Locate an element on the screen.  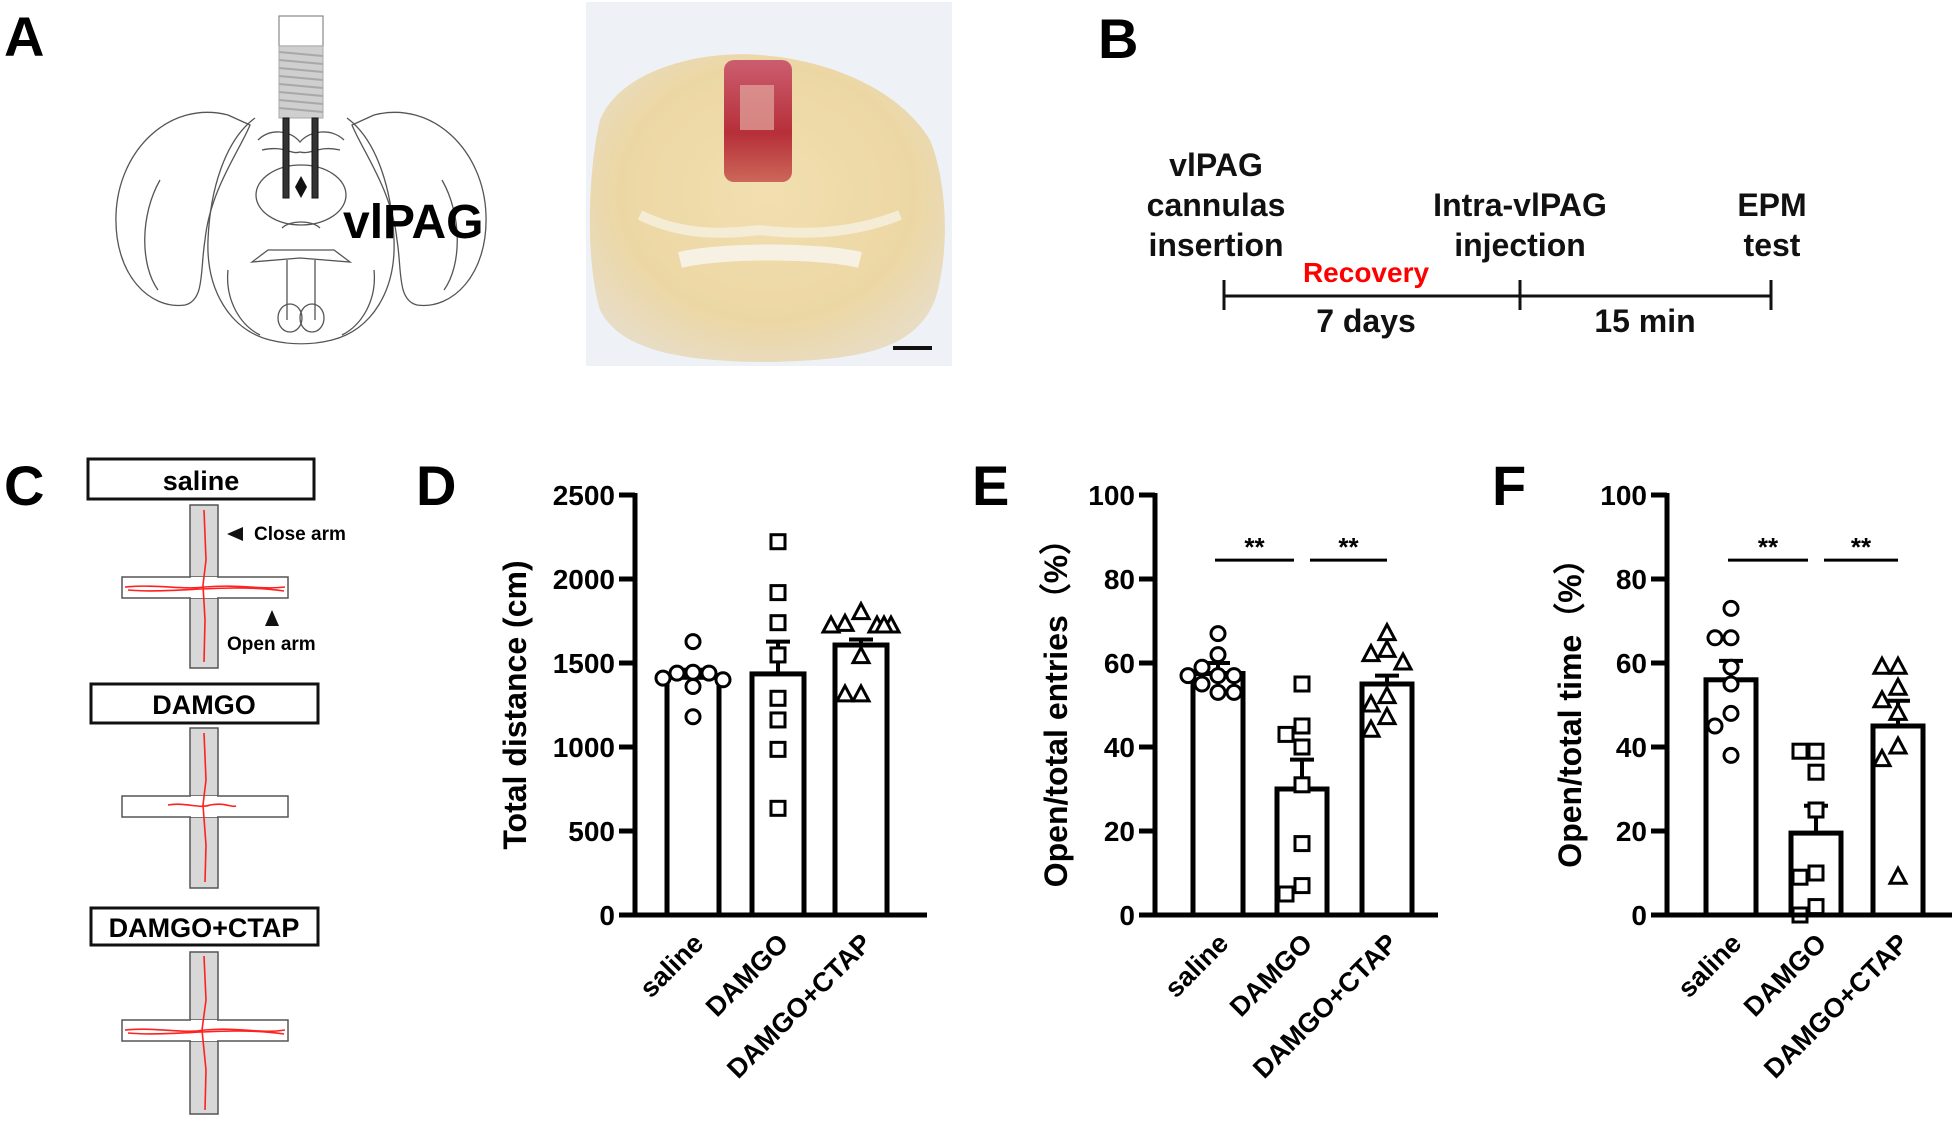
scale-bar is located at coordinates (912, 348).